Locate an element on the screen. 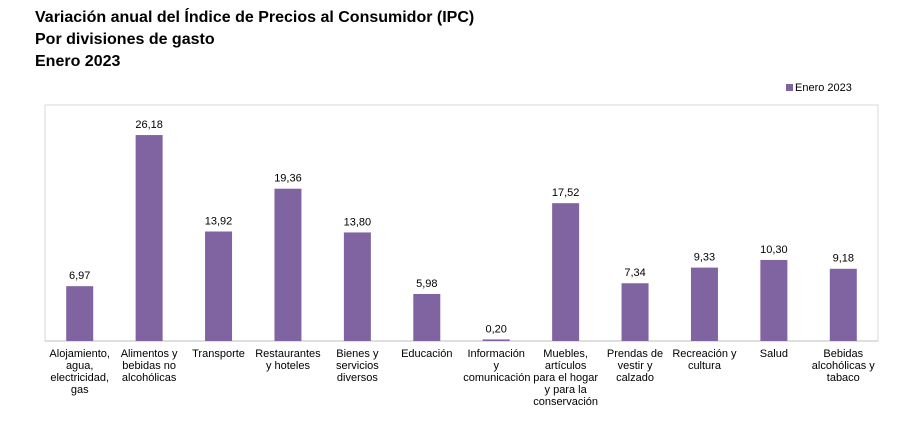 The width and height of the screenshot is (919, 430). x-tick-label: Prendas de vestir y calzado is located at coordinates (635, 366).